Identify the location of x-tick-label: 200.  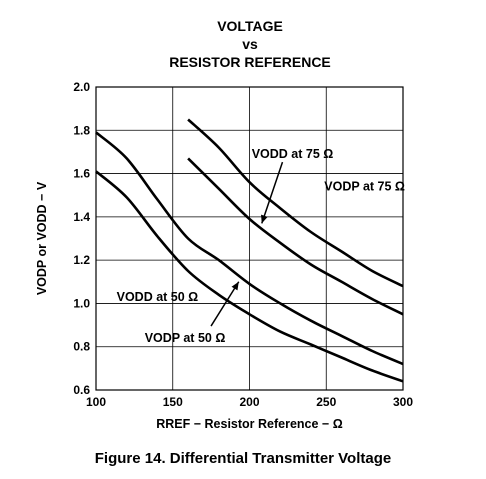
(249, 402).